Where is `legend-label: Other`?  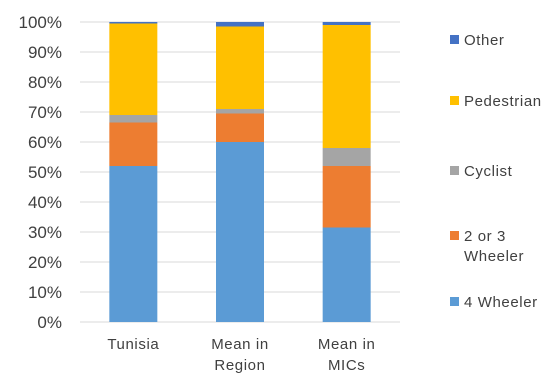
legend-label: Other is located at coordinates (484, 40).